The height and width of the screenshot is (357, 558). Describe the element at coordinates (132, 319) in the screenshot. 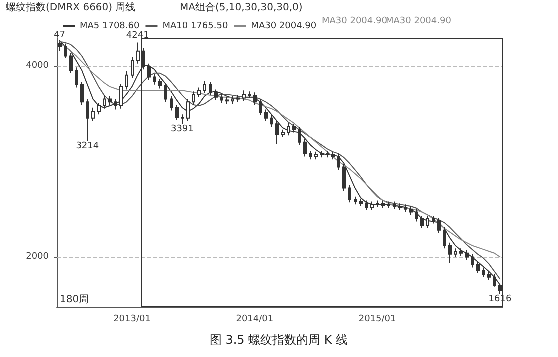

I see `x-tick-label: 2013/01` at that location.